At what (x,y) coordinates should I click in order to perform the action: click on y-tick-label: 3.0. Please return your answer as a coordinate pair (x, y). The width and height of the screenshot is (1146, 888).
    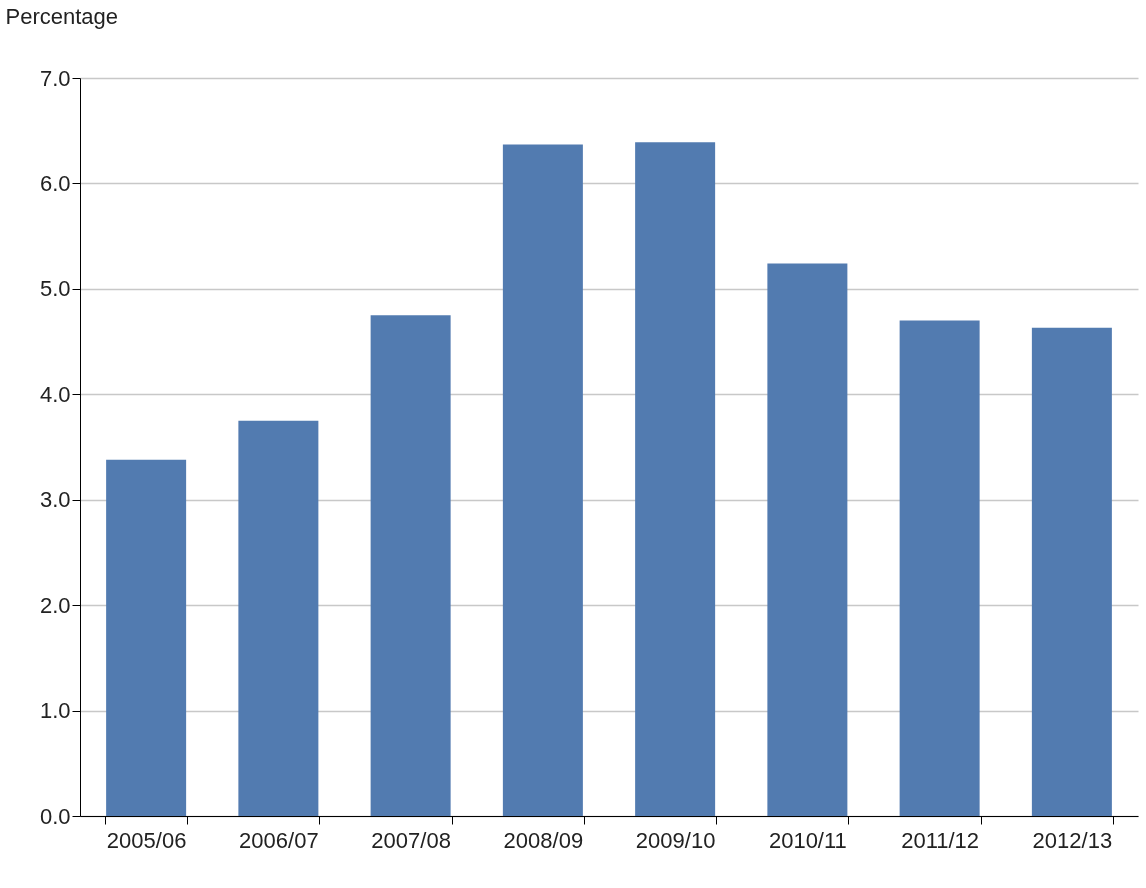
    Looking at the image, I should click on (55, 500).